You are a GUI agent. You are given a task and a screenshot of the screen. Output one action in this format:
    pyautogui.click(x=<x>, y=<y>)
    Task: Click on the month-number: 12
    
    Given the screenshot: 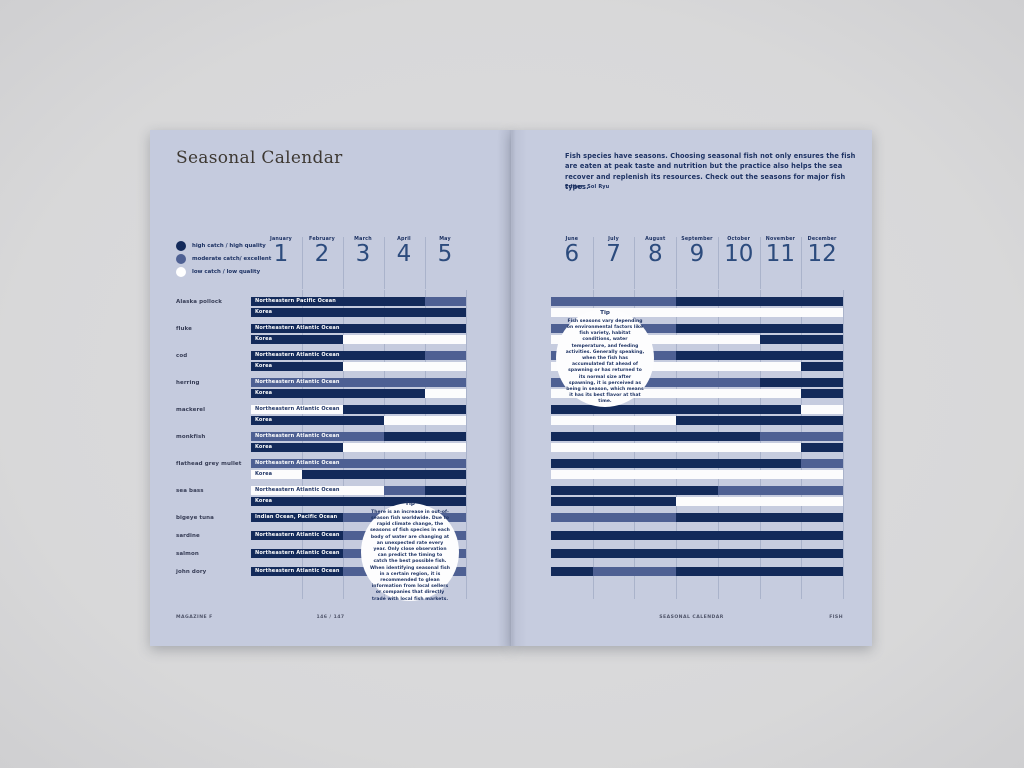 What is the action you would take?
    pyautogui.click(x=822, y=254)
    